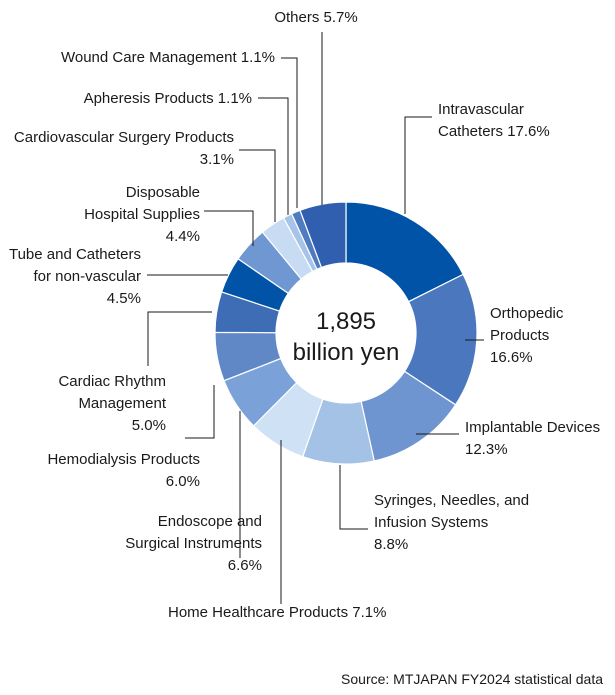 Image resolution: width=615 pixels, height=695 pixels. I want to click on slice-label-orthopedic-products-line-1: Orthopedic, so click(527, 313).